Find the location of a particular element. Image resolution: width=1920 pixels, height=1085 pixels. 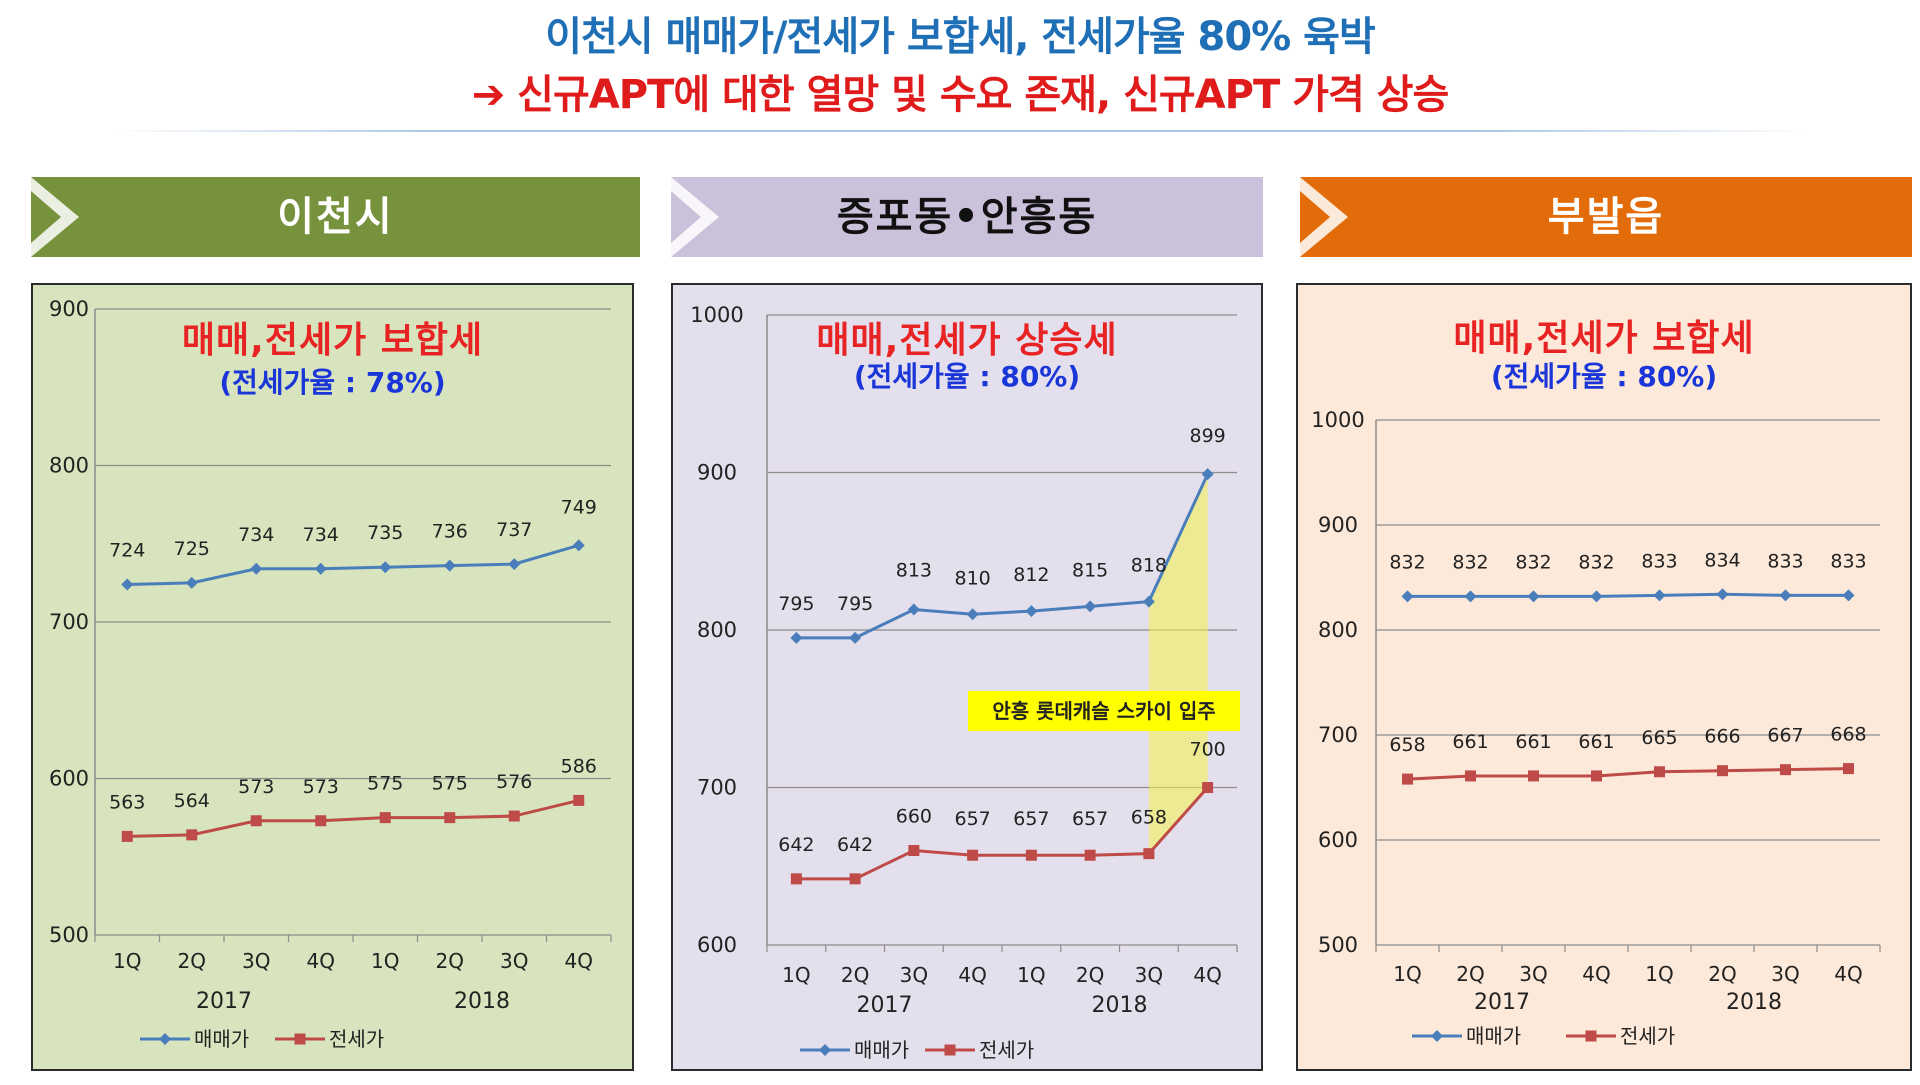

banner-icheon: 이천시 is located at coordinates (335, 217).